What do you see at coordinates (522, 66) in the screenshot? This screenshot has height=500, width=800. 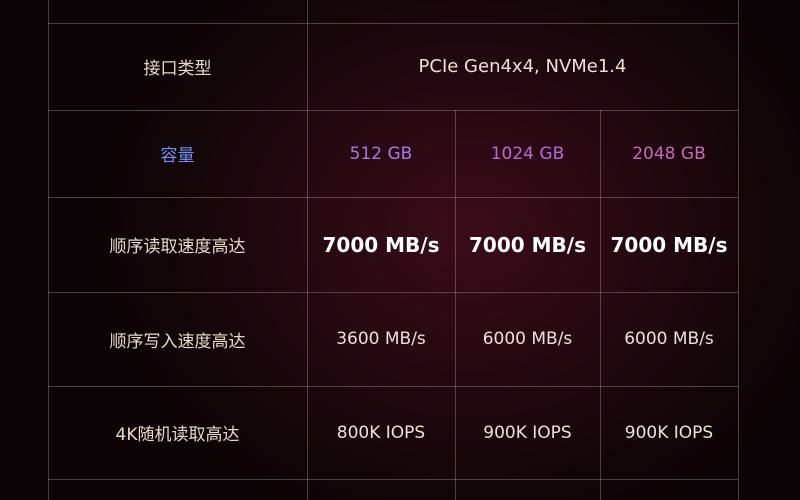 I see `interface-value: PCIe Gen4x4, NVMe1.4` at bounding box center [522, 66].